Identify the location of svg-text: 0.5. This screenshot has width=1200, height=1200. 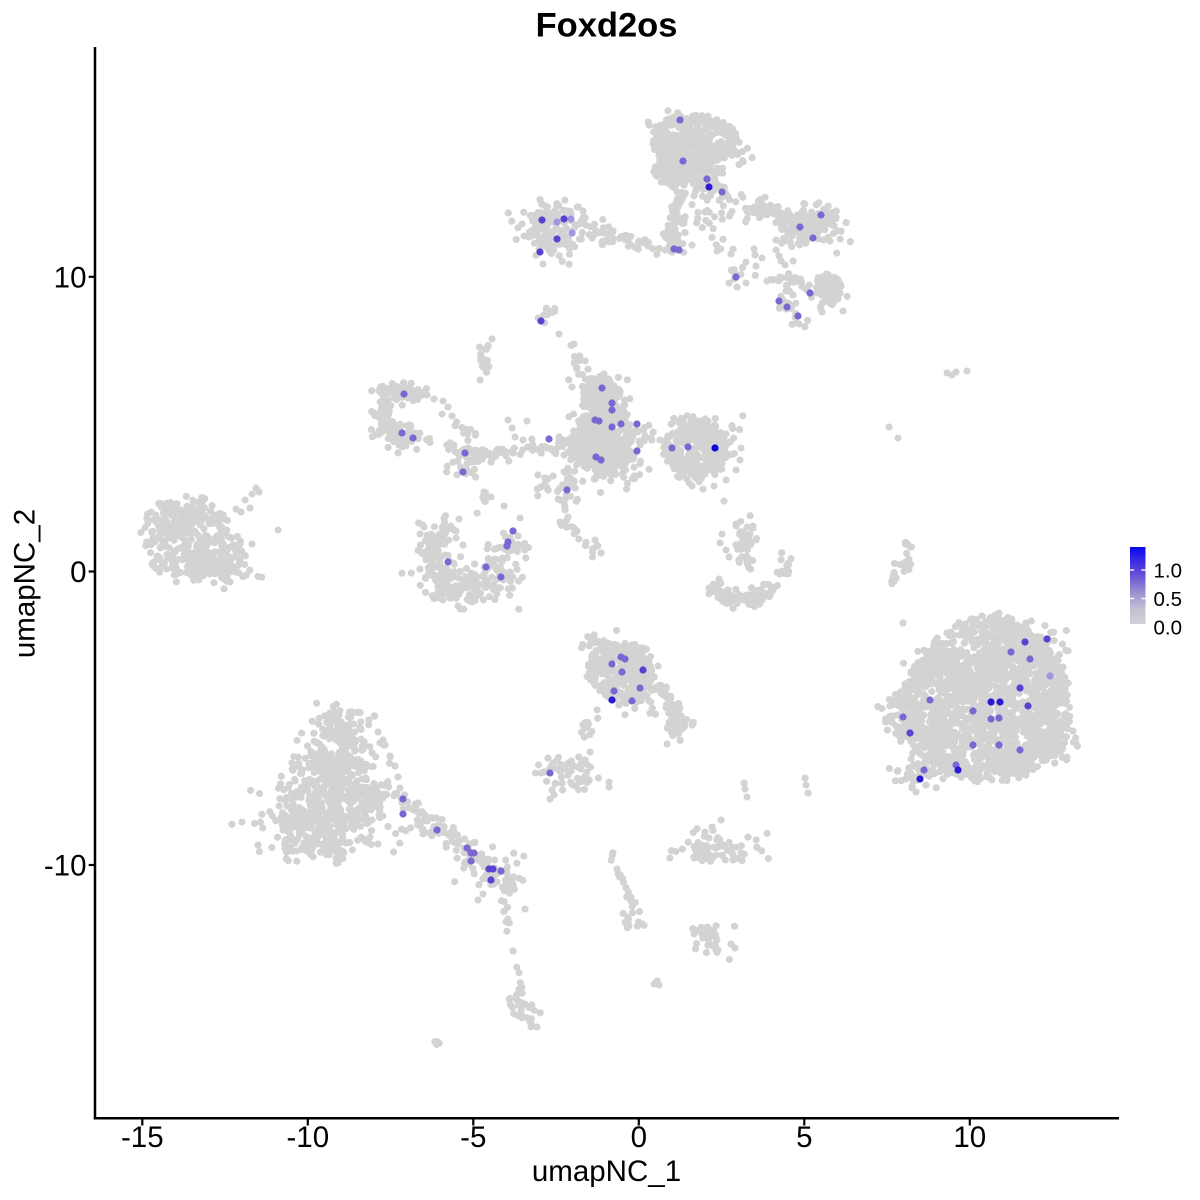
(1168, 599).